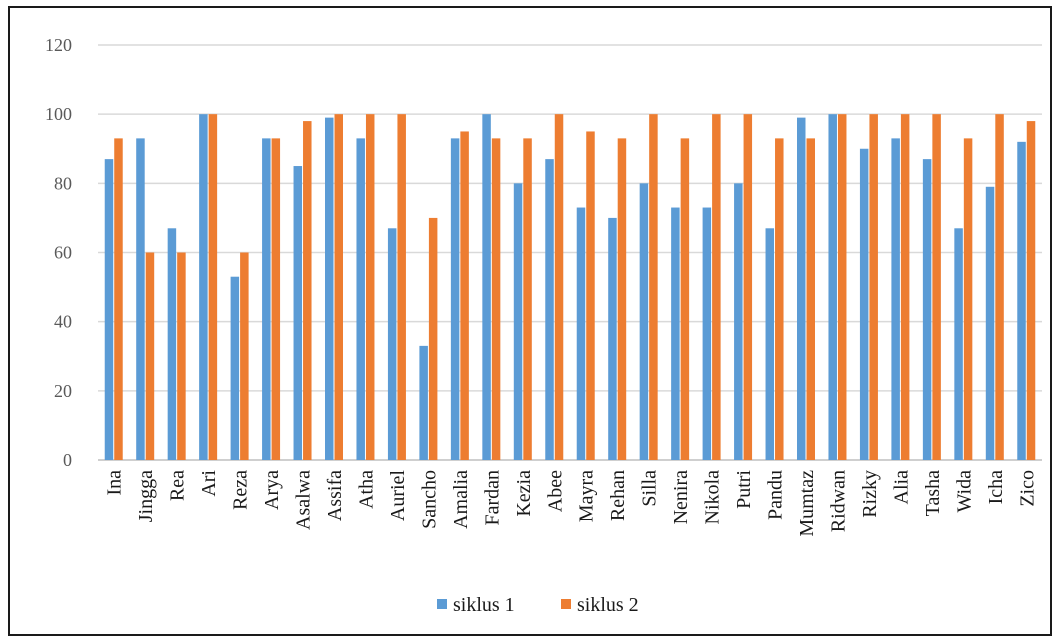  What do you see at coordinates (524, 493) in the screenshot?
I see `x-tick-label: Kezia` at bounding box center [524, 493].